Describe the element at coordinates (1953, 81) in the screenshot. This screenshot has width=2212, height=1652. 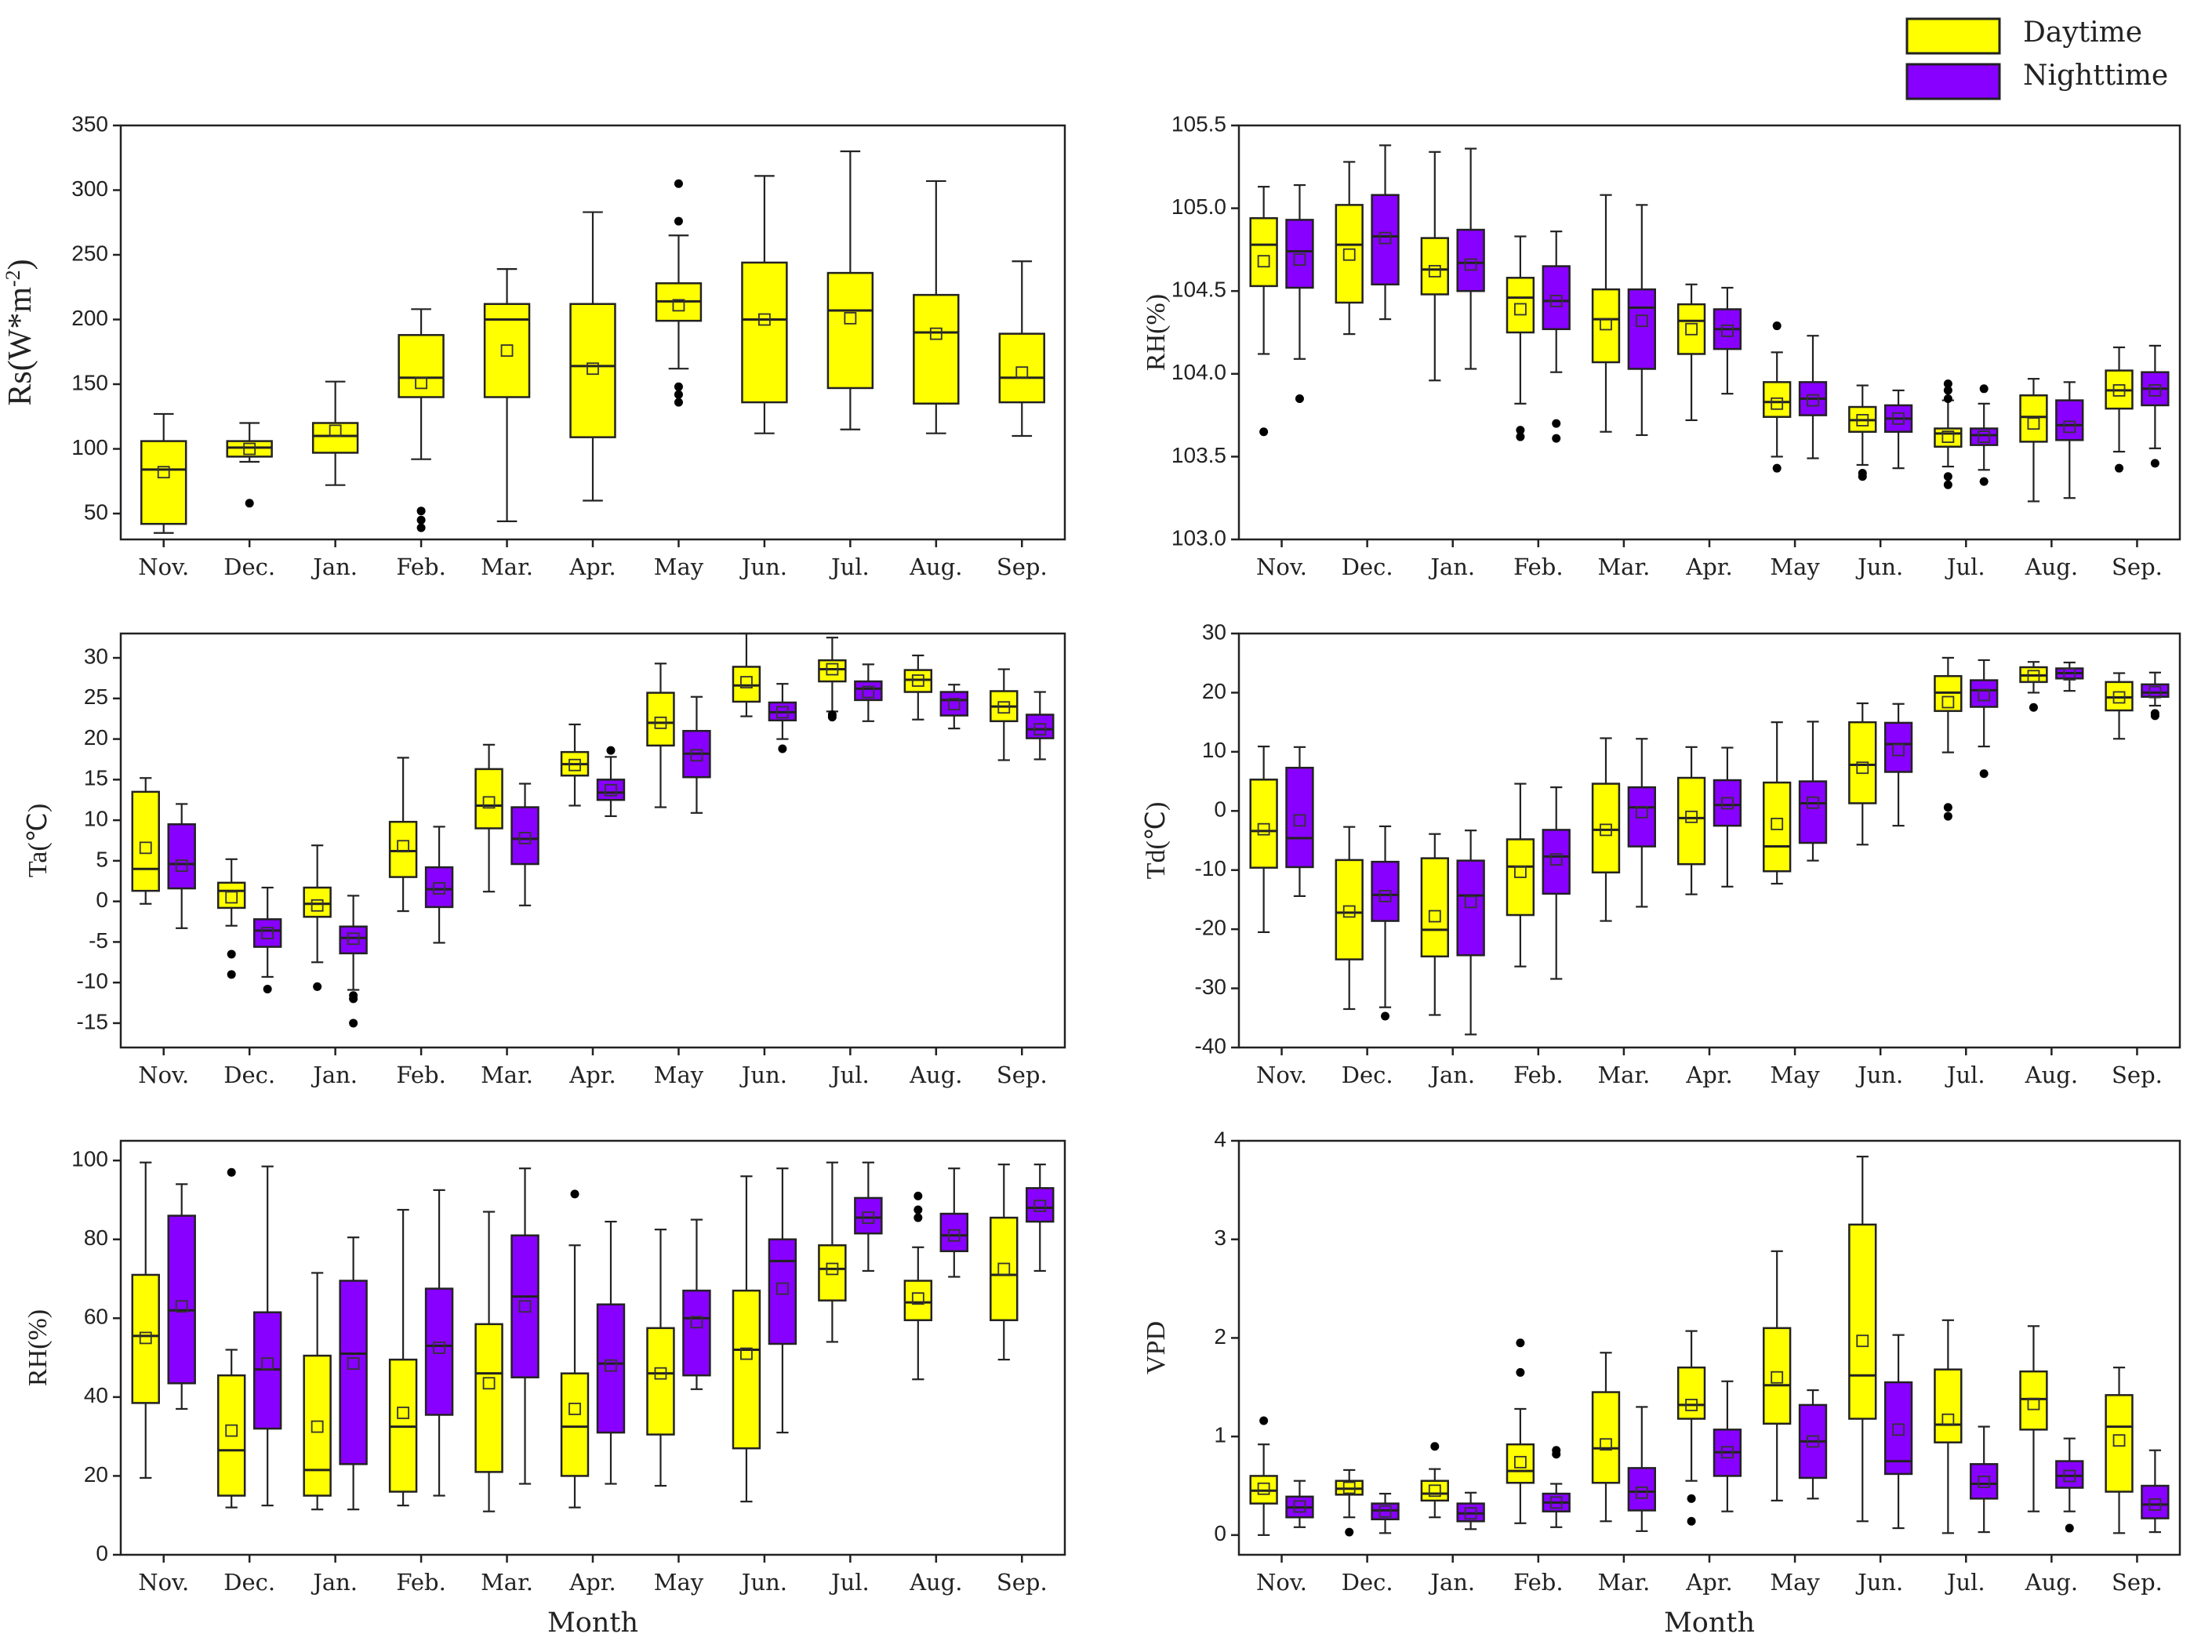
I see `legend-swatch-nighttime` at that location.